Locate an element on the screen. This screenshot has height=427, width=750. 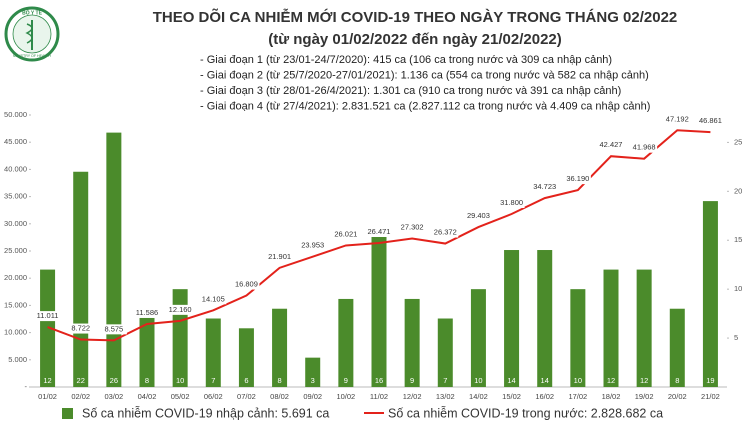
data-label: 34.723 is located at coordinates (544, 186).